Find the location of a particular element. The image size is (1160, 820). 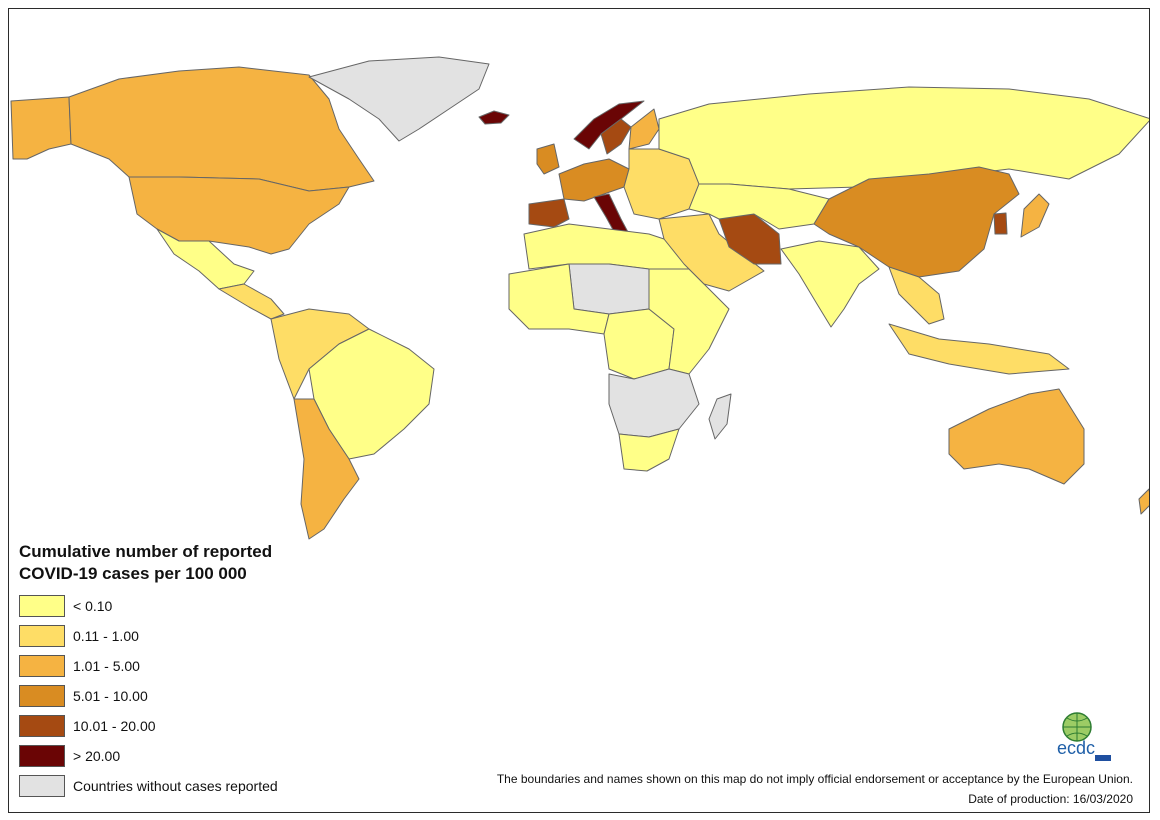

legend-item-0-11-1-00: 0.11 - 1.00 is located at coordinates (209, 636).